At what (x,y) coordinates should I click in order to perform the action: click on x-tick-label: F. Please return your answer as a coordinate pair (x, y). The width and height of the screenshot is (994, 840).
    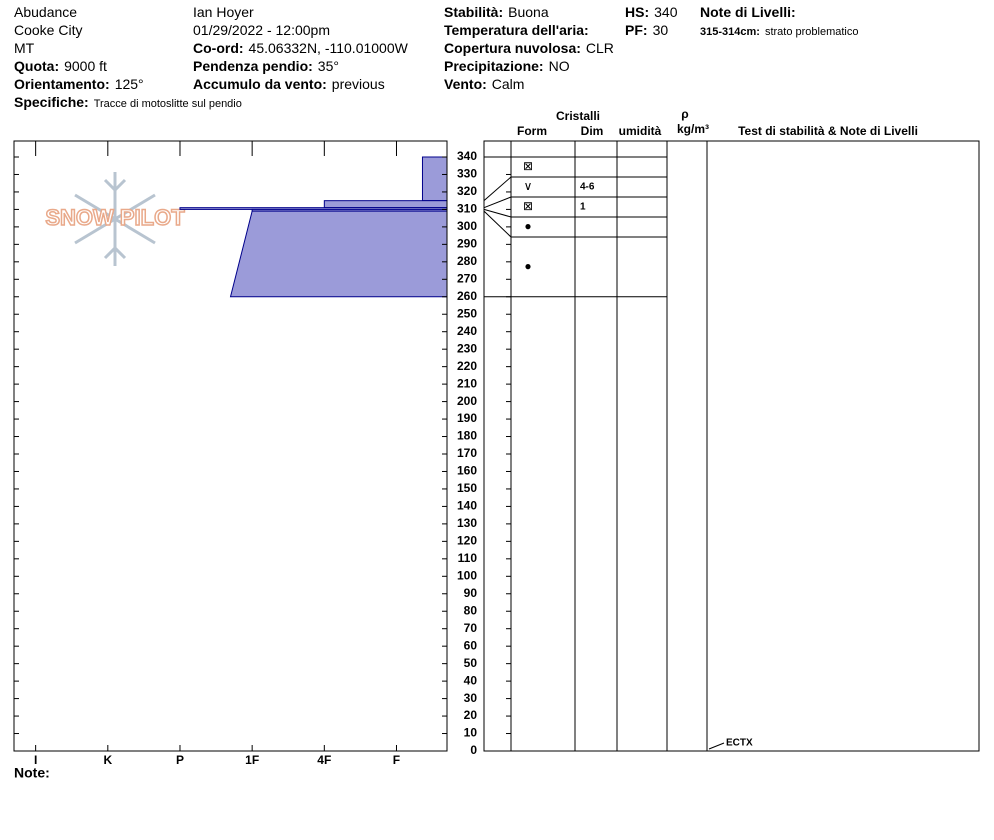
    Looking at the image, I should click on (396, 760).